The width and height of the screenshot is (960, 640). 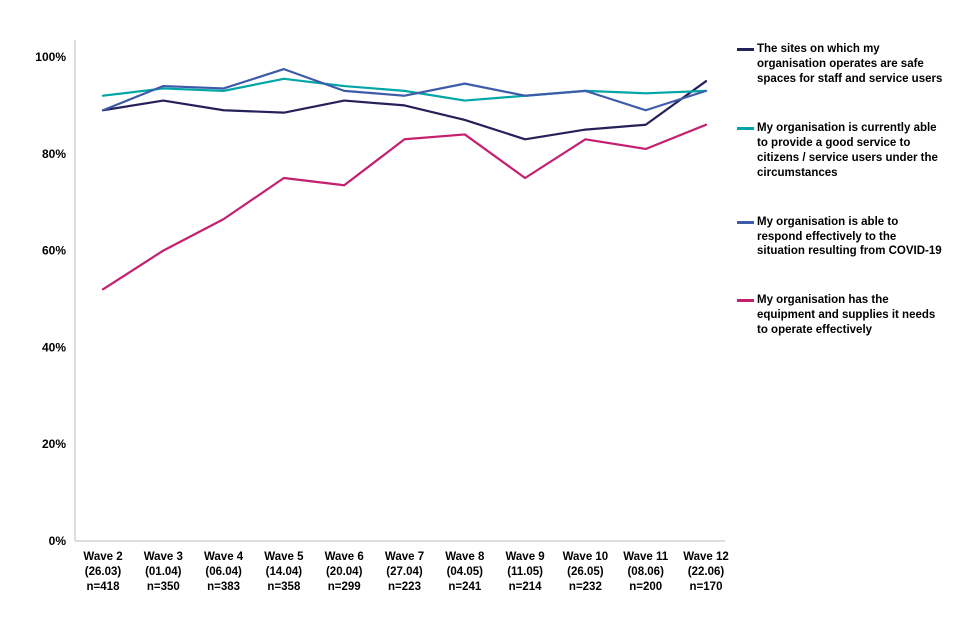 What do you see at coordinates (404, 572) in the screenshot?
I see `x-axis-tick-label: Wave 7 (27.04) n=223` at bounding box center [404, 572].